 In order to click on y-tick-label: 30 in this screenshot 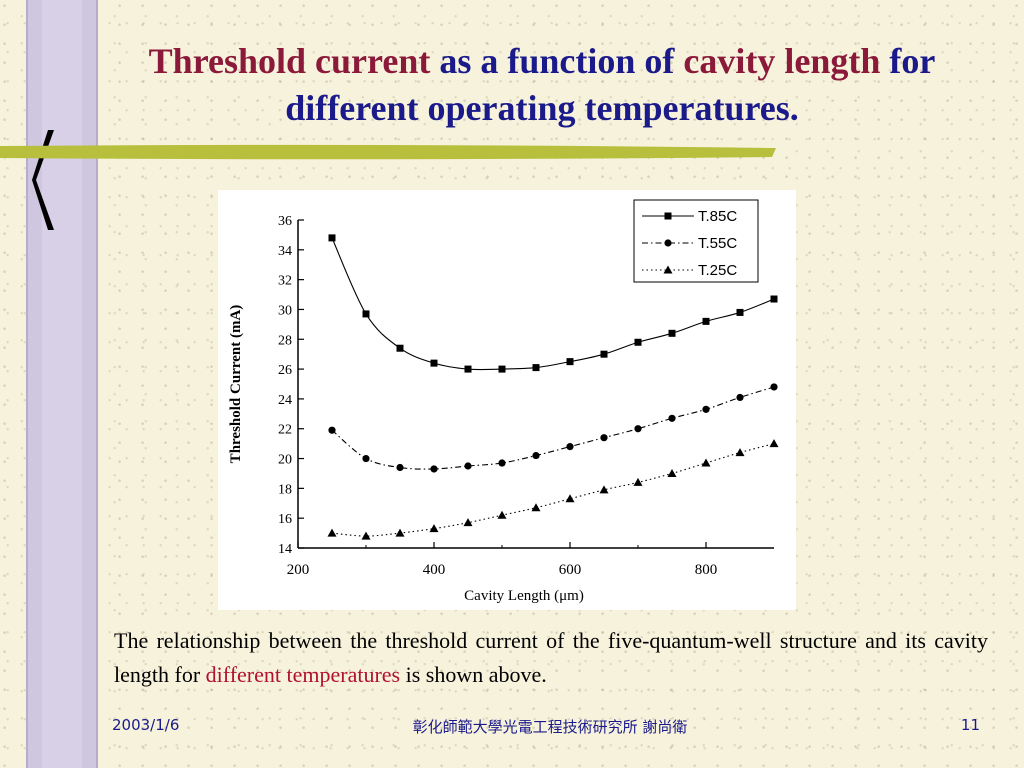, I will do `click(285, 310)`.